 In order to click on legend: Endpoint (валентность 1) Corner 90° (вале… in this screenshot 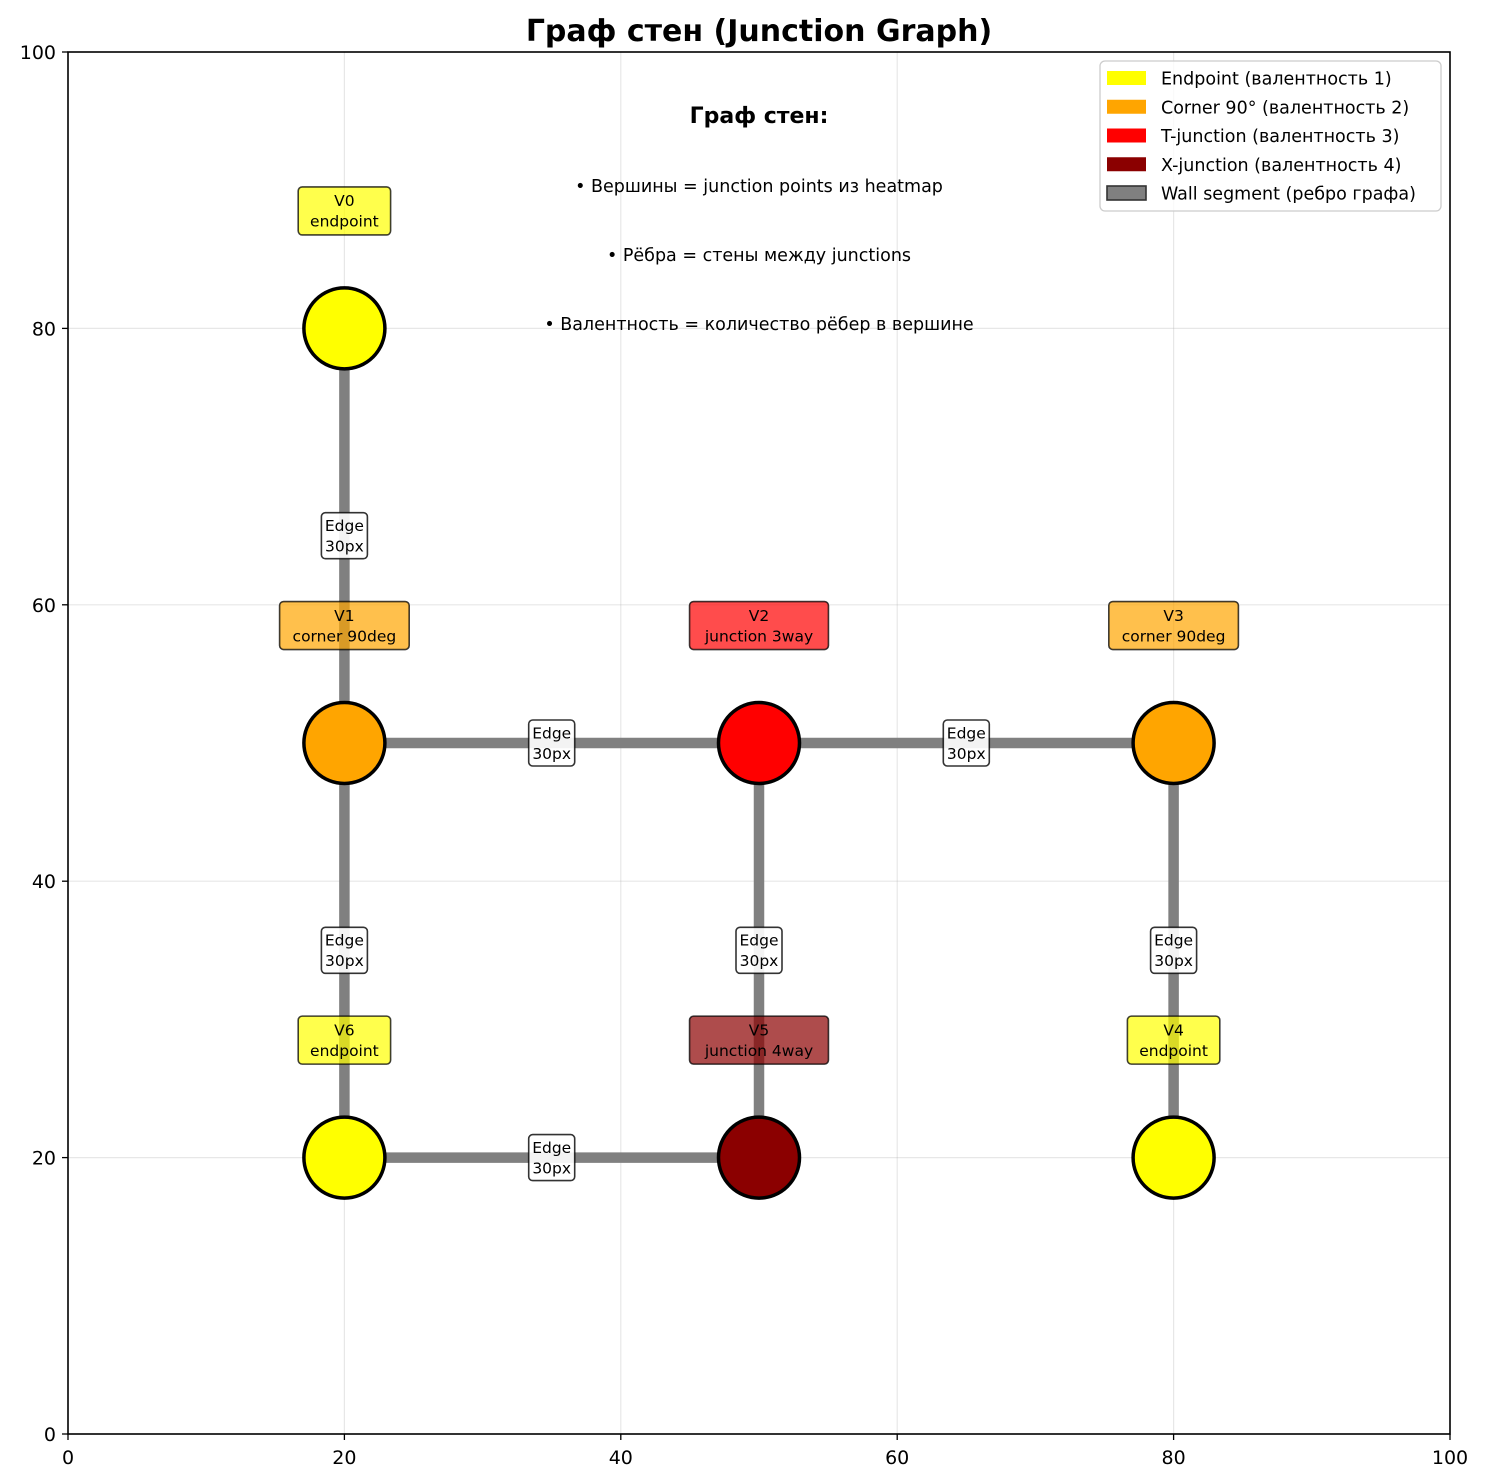, I will do `click(1270, 136)`.